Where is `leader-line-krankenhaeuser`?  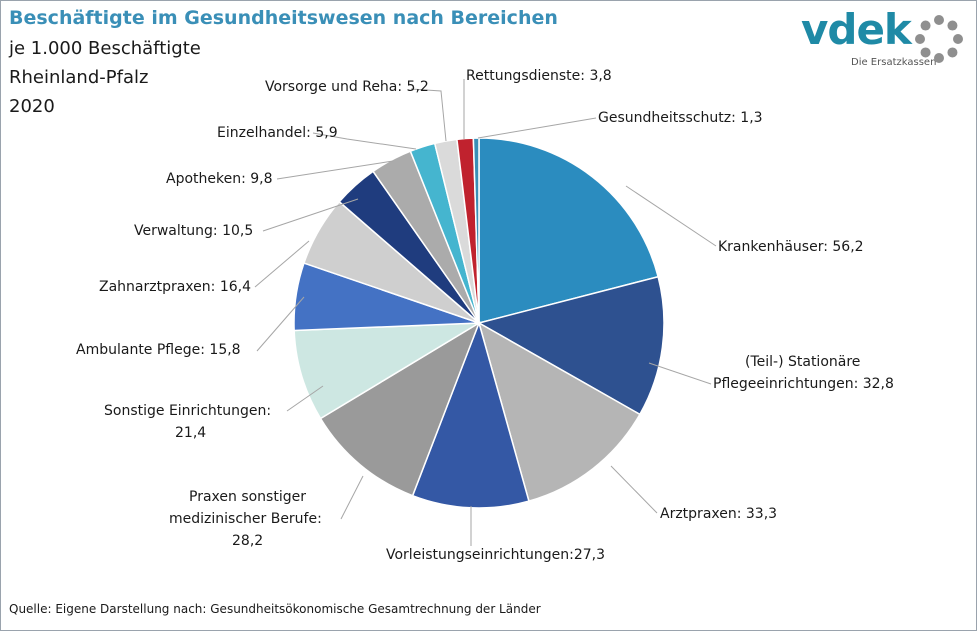 leader-line-krankenhaeuser is located at coordinates (671, 216).